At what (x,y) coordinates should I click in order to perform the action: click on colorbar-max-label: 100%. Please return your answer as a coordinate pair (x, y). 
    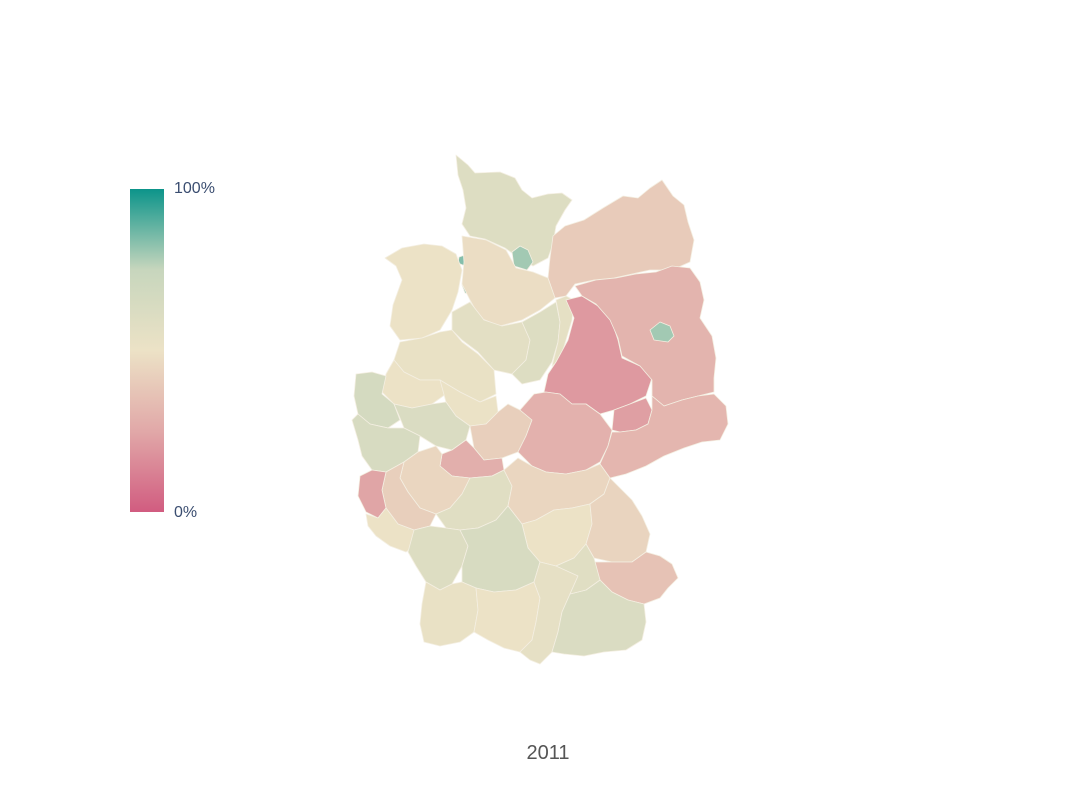
    Looking at the image, I should click on (194, 188).